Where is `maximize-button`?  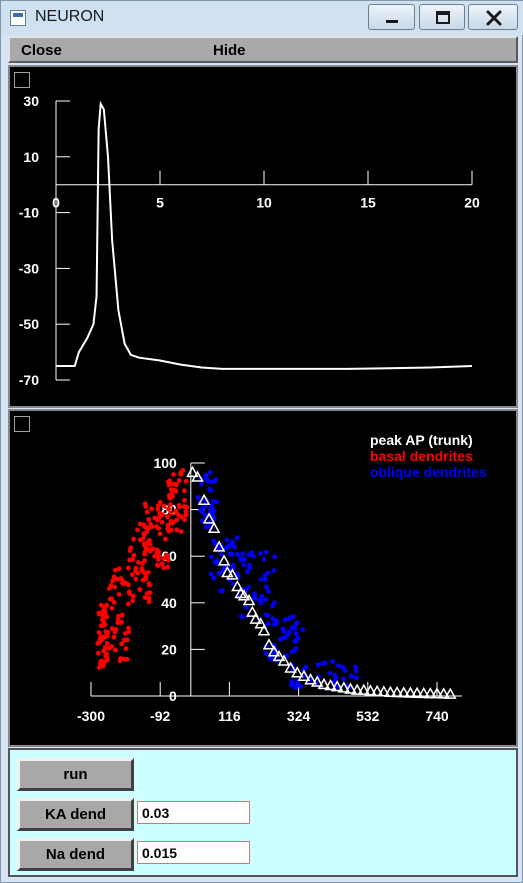 maximize-button is located at coordinates (442, 17).